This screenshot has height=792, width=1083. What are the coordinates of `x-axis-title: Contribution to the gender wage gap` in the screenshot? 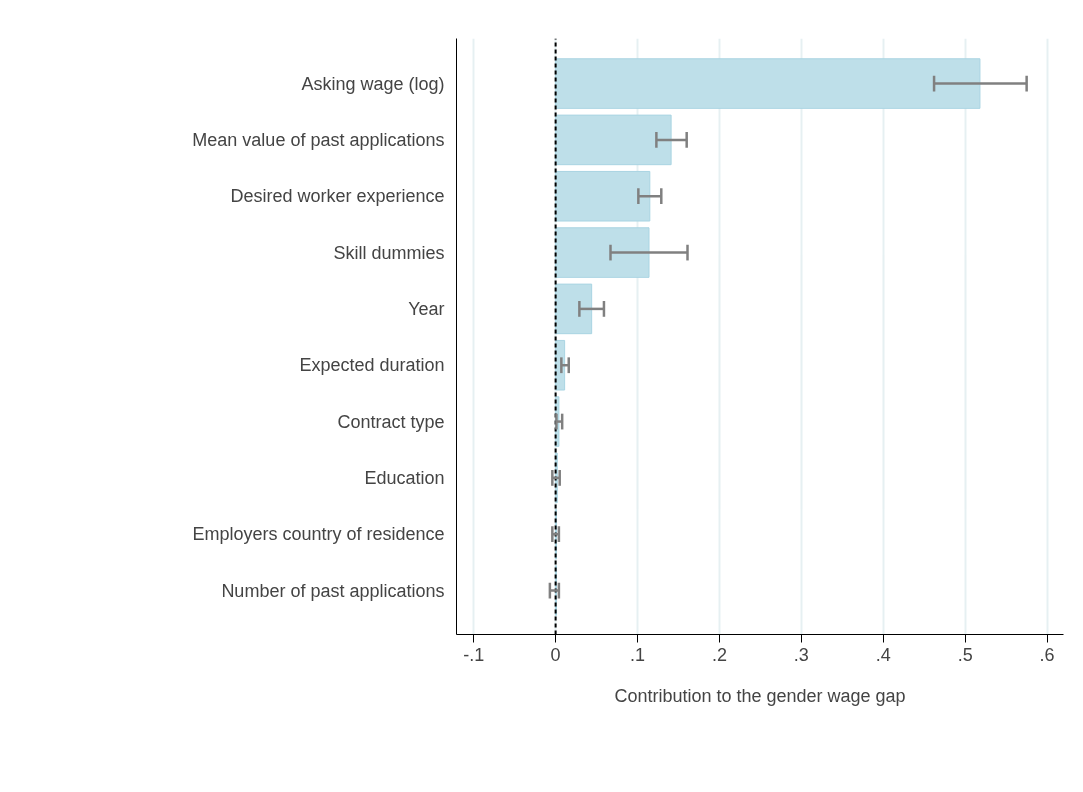 It's located at (760, 695).